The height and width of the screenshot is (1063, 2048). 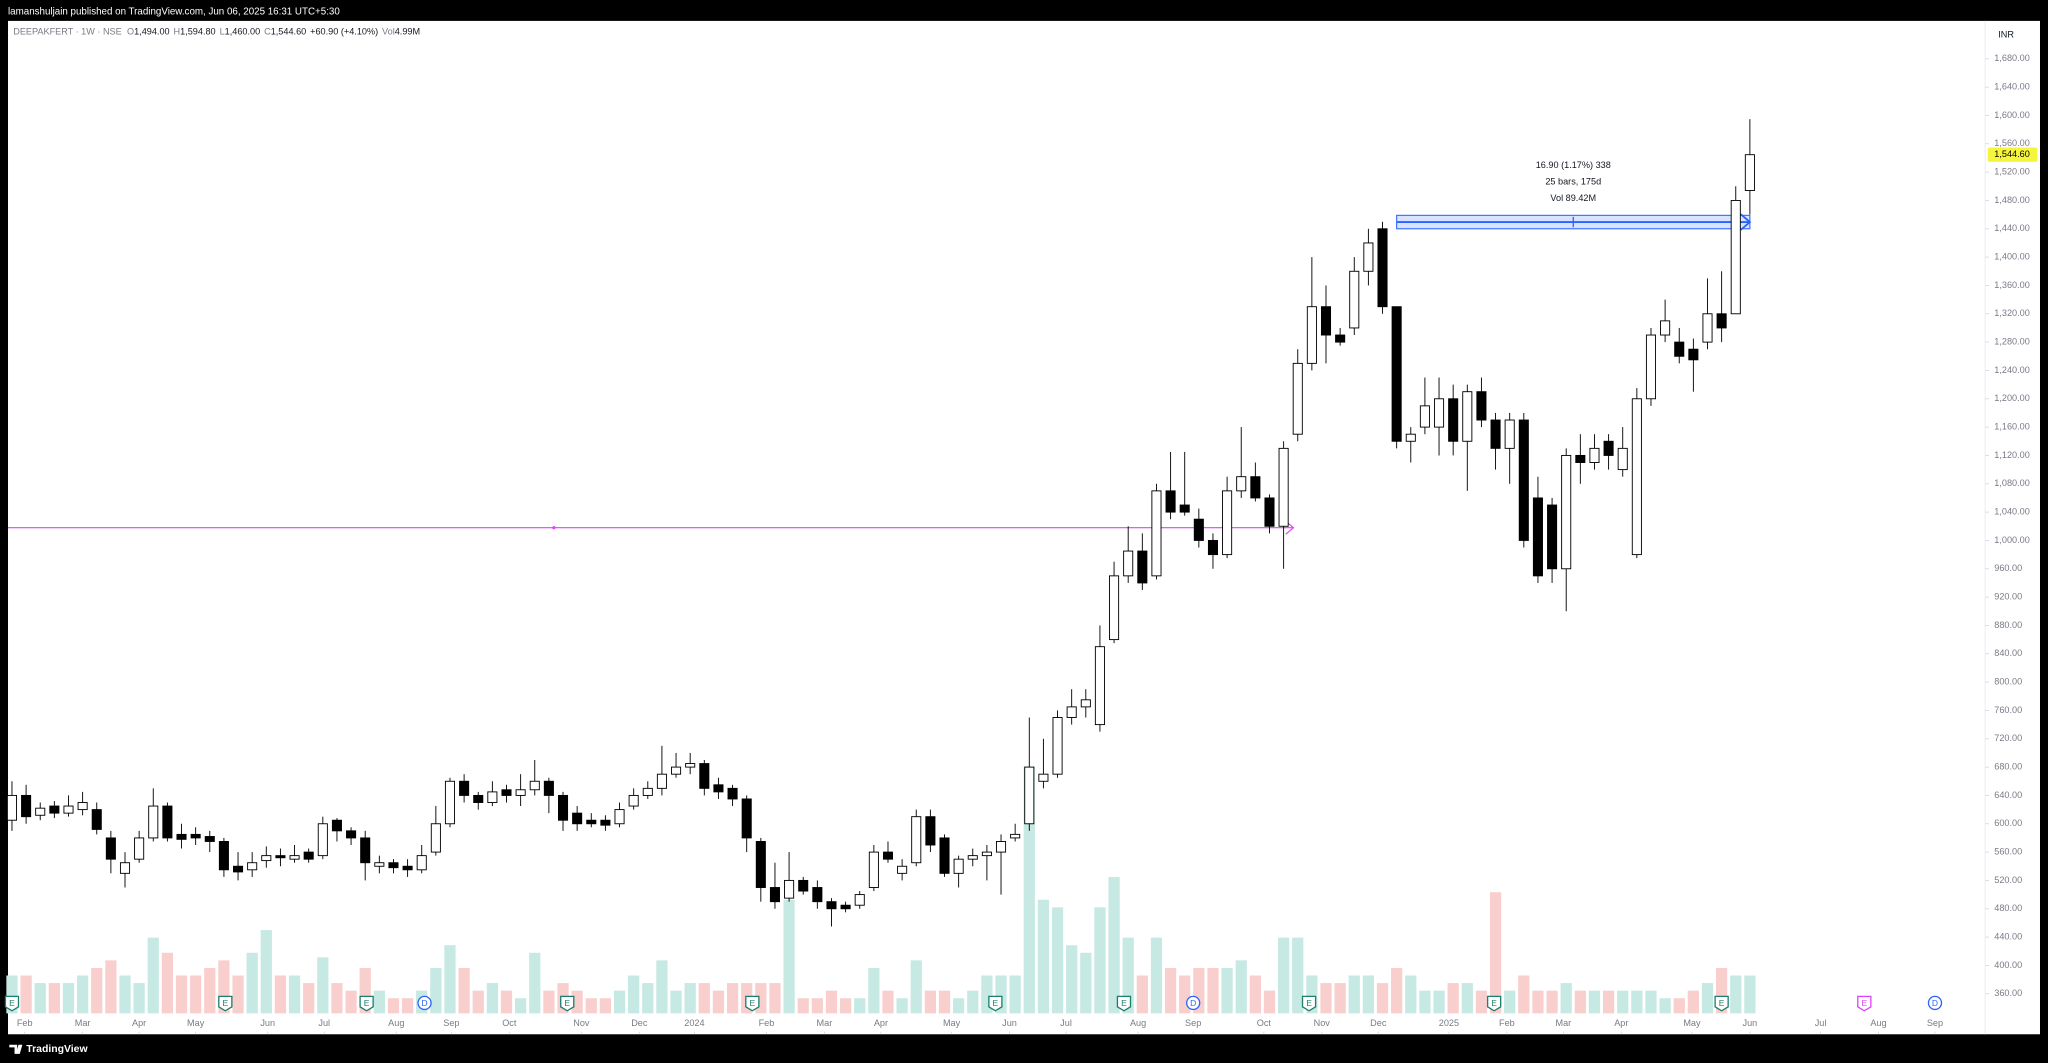 What do you see at coordinates (2012, 285) in the screenshot?
I see `y-tick-label: 1,360.00` at bounding box center [2012, 285].